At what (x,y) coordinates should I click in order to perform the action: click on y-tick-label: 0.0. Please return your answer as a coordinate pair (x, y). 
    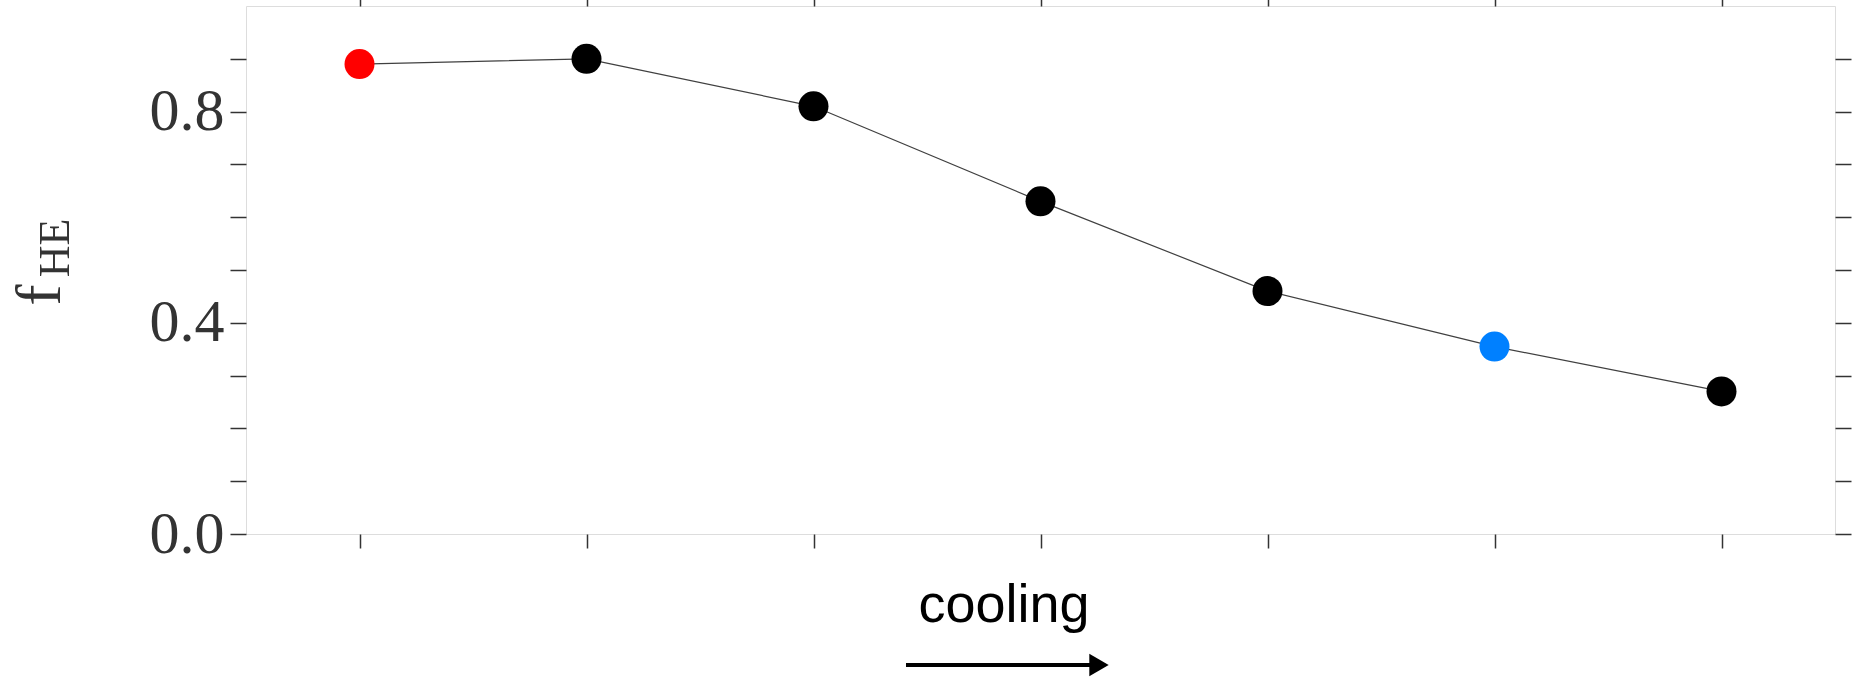
    Looking at the image, I should click on (187, 532).